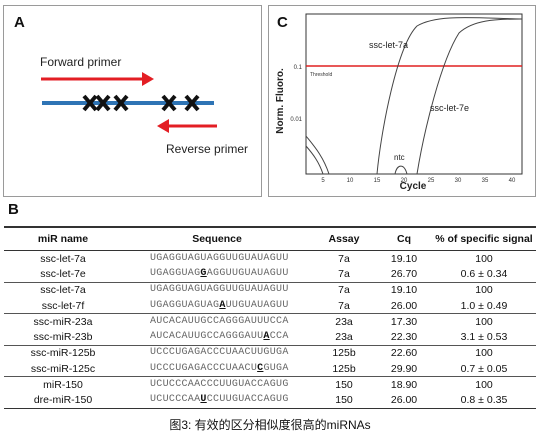 This screenshot has height=443, width=540. Describe the element at coordinates (63, 384) in the screenshot. I see `mir-name: miR-150` at that location.